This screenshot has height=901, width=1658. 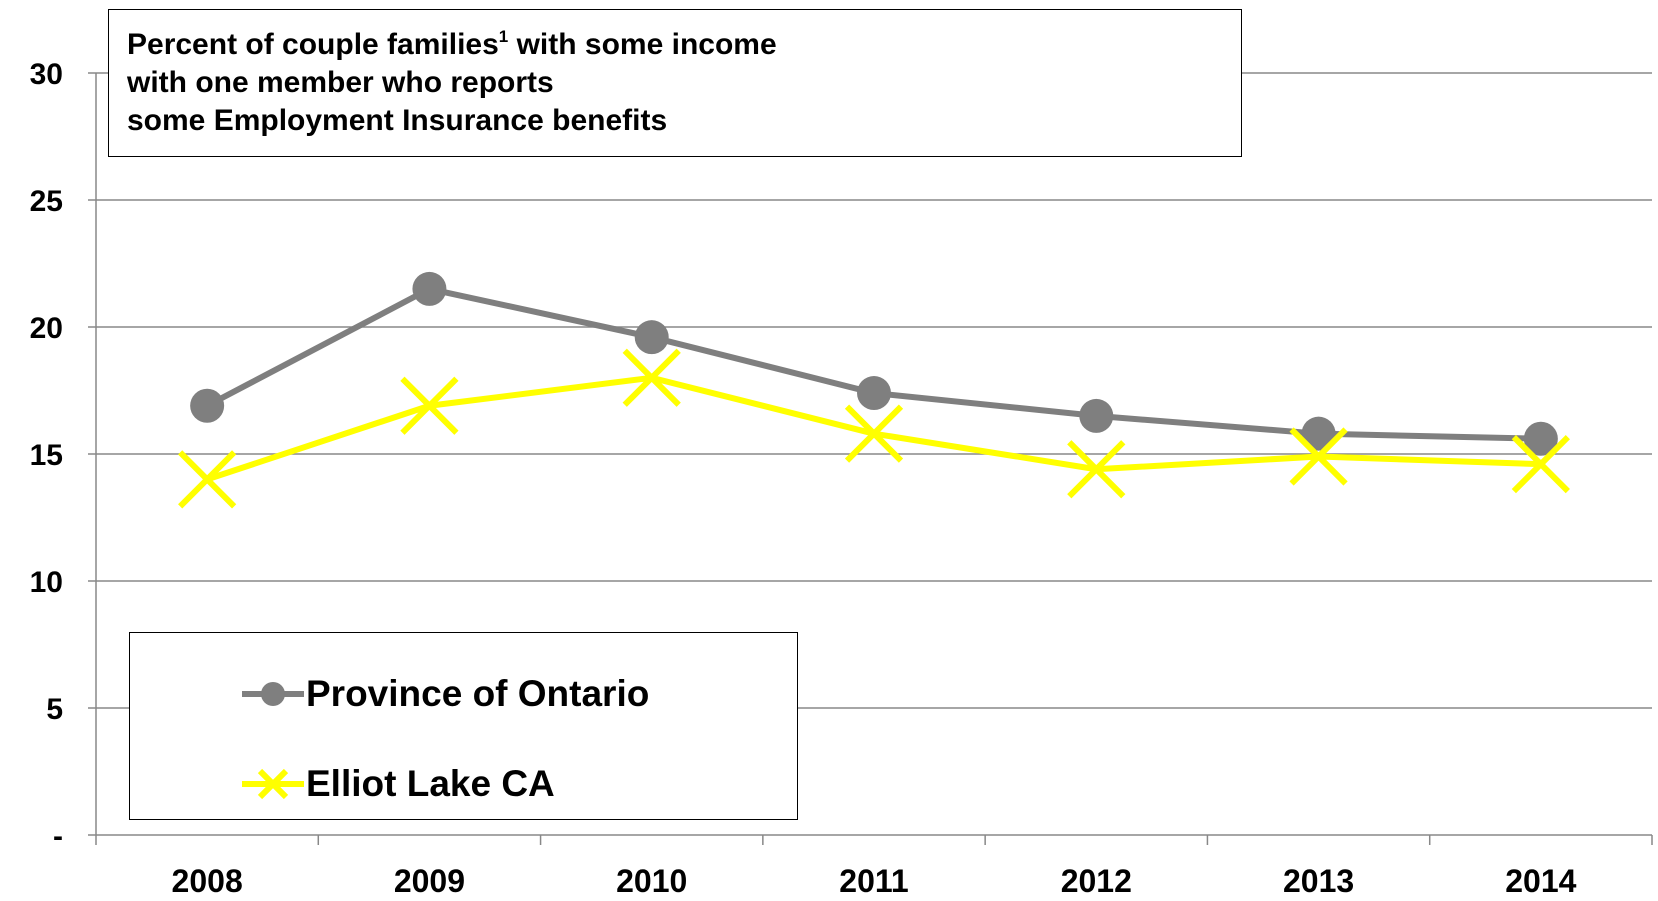 I want to click on x-tick-label: 2014, so click(x=1540, y=881).